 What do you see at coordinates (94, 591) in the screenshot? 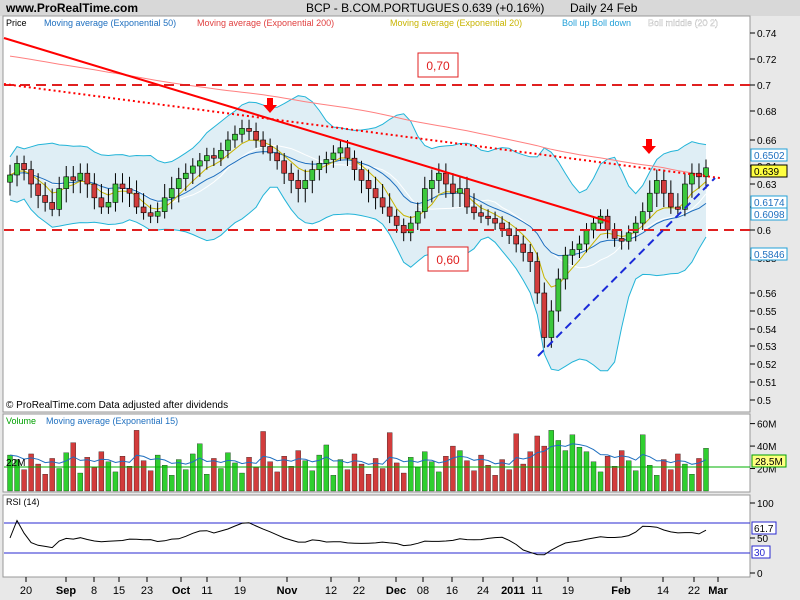
I see `x-tick-label: 8` at bounding box center [94, 591].